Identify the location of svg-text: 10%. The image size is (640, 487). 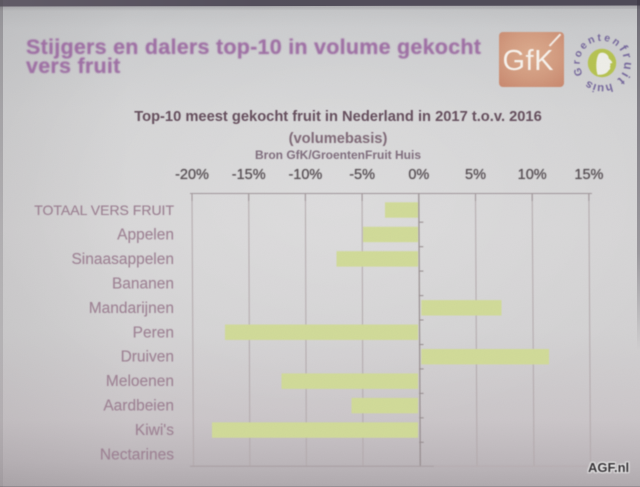
(532, 175).